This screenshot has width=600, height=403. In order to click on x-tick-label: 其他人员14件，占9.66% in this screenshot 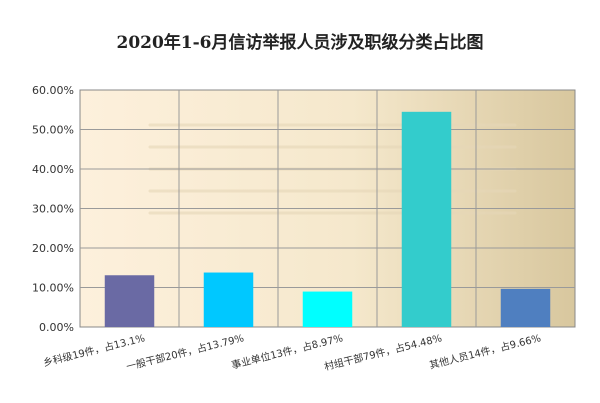, I will do `click(485, 351)`.